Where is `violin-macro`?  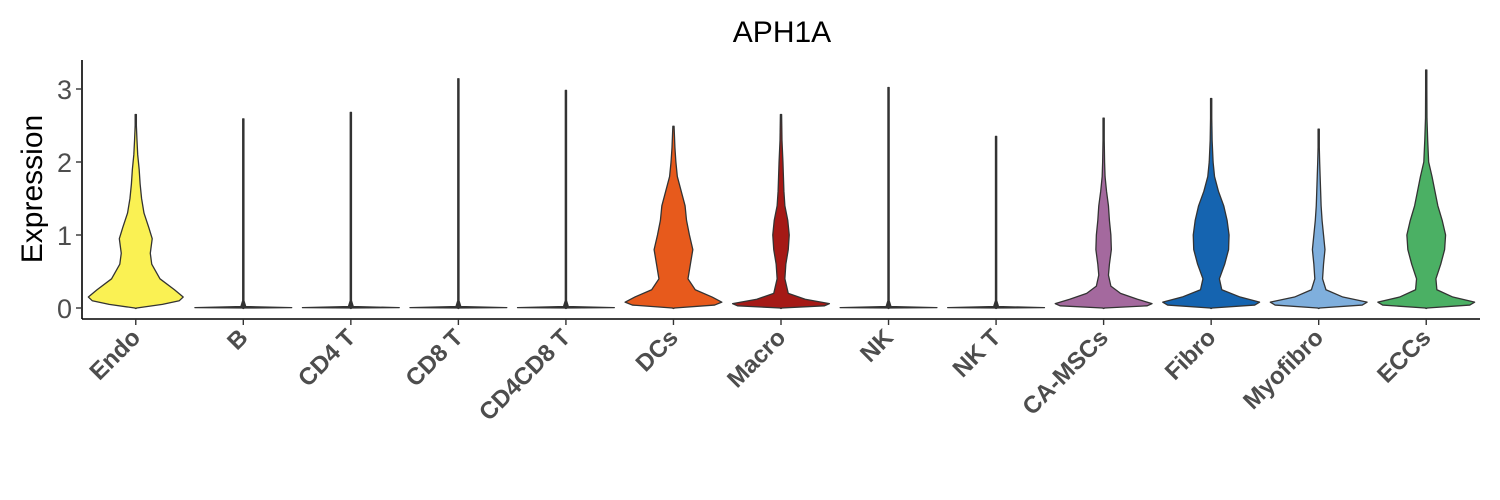
violin-macro is located at coordinates (781, 211).